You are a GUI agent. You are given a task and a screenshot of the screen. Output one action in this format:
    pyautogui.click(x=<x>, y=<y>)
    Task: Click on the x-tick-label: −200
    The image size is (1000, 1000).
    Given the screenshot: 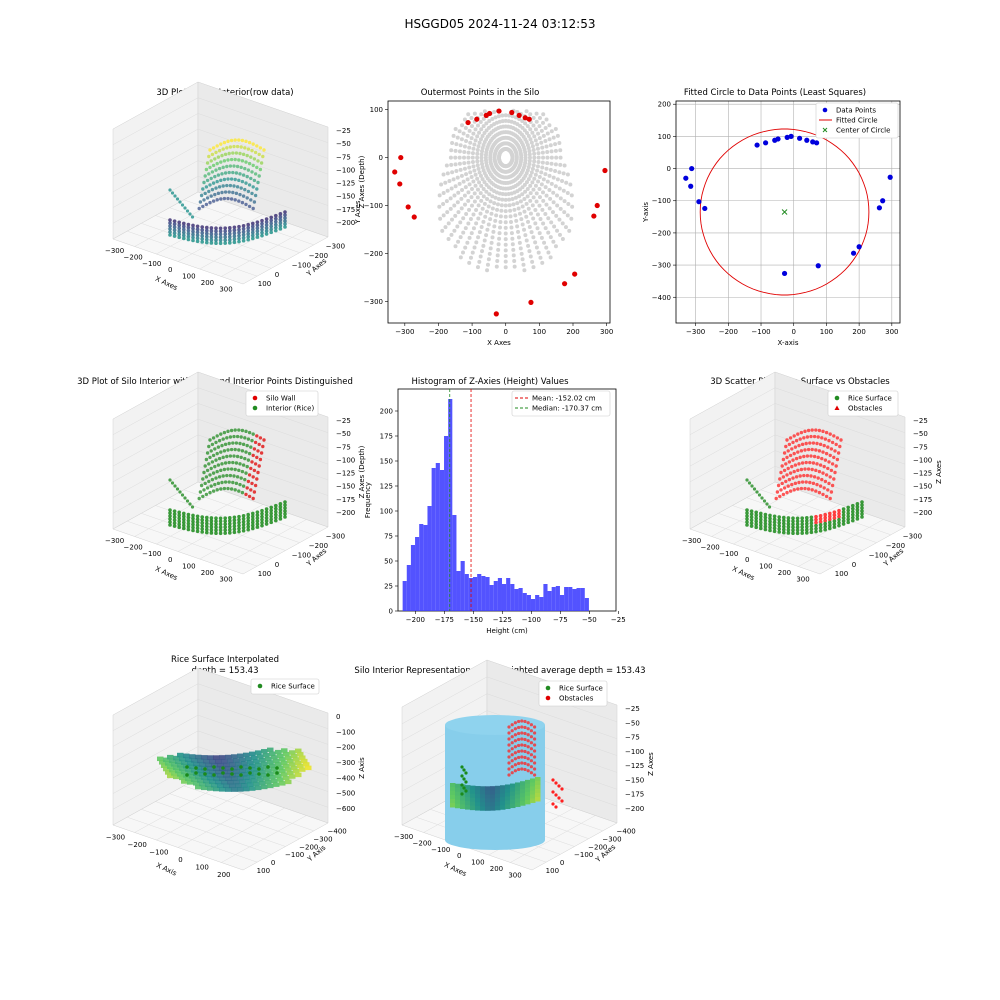 What is the action you would take?
    pyautogui.click(x=415, y=620)
    